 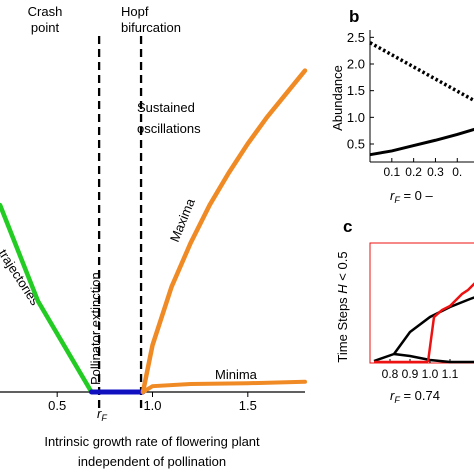 I want to click on panel-c-red-line, so click(x=450, y=322).